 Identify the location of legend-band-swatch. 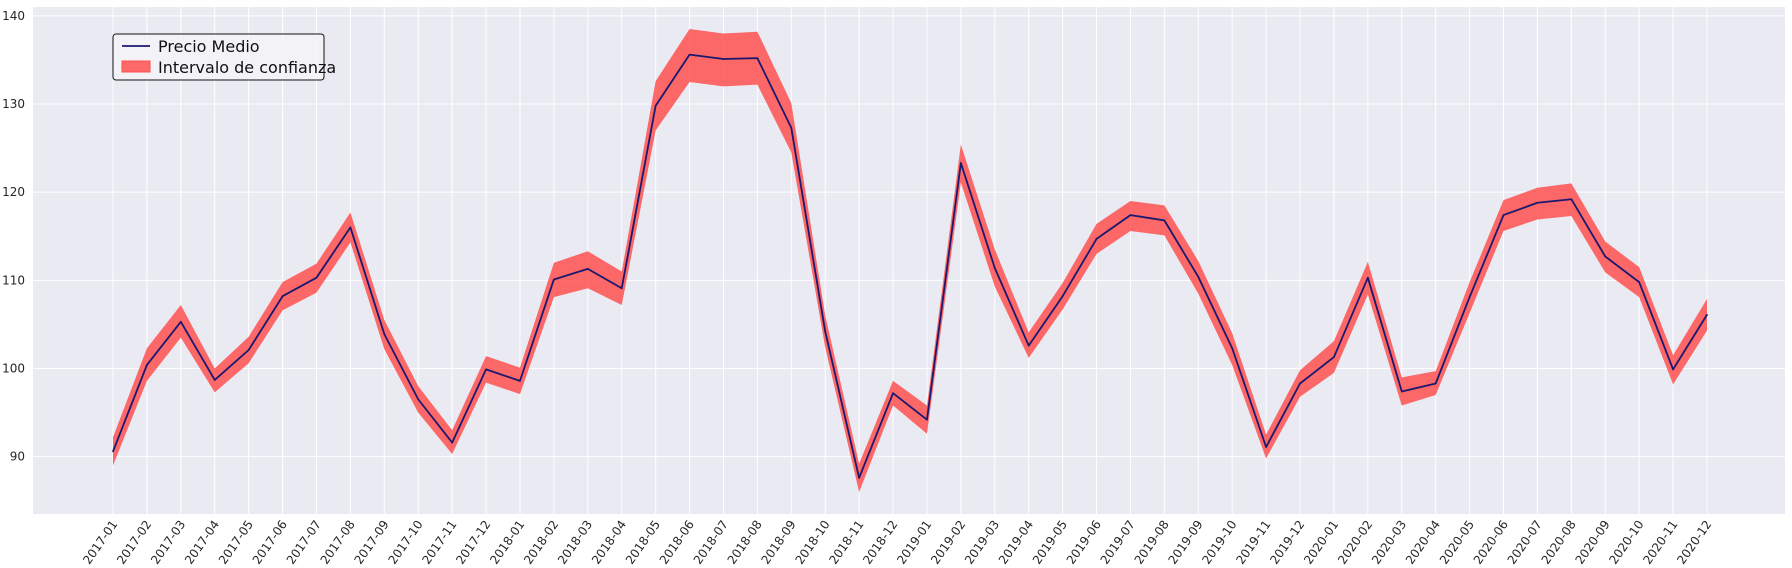
(136, 66).